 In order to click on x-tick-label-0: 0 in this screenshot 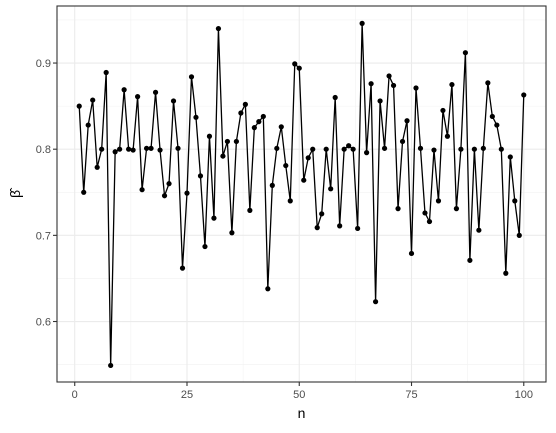, I will do `click(75, 395)`.